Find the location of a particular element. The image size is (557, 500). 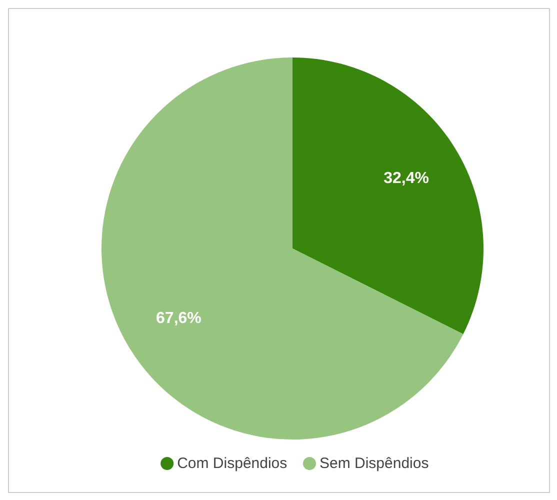

legend-label: Com Dispêndios is located at coordinates (232, 463).